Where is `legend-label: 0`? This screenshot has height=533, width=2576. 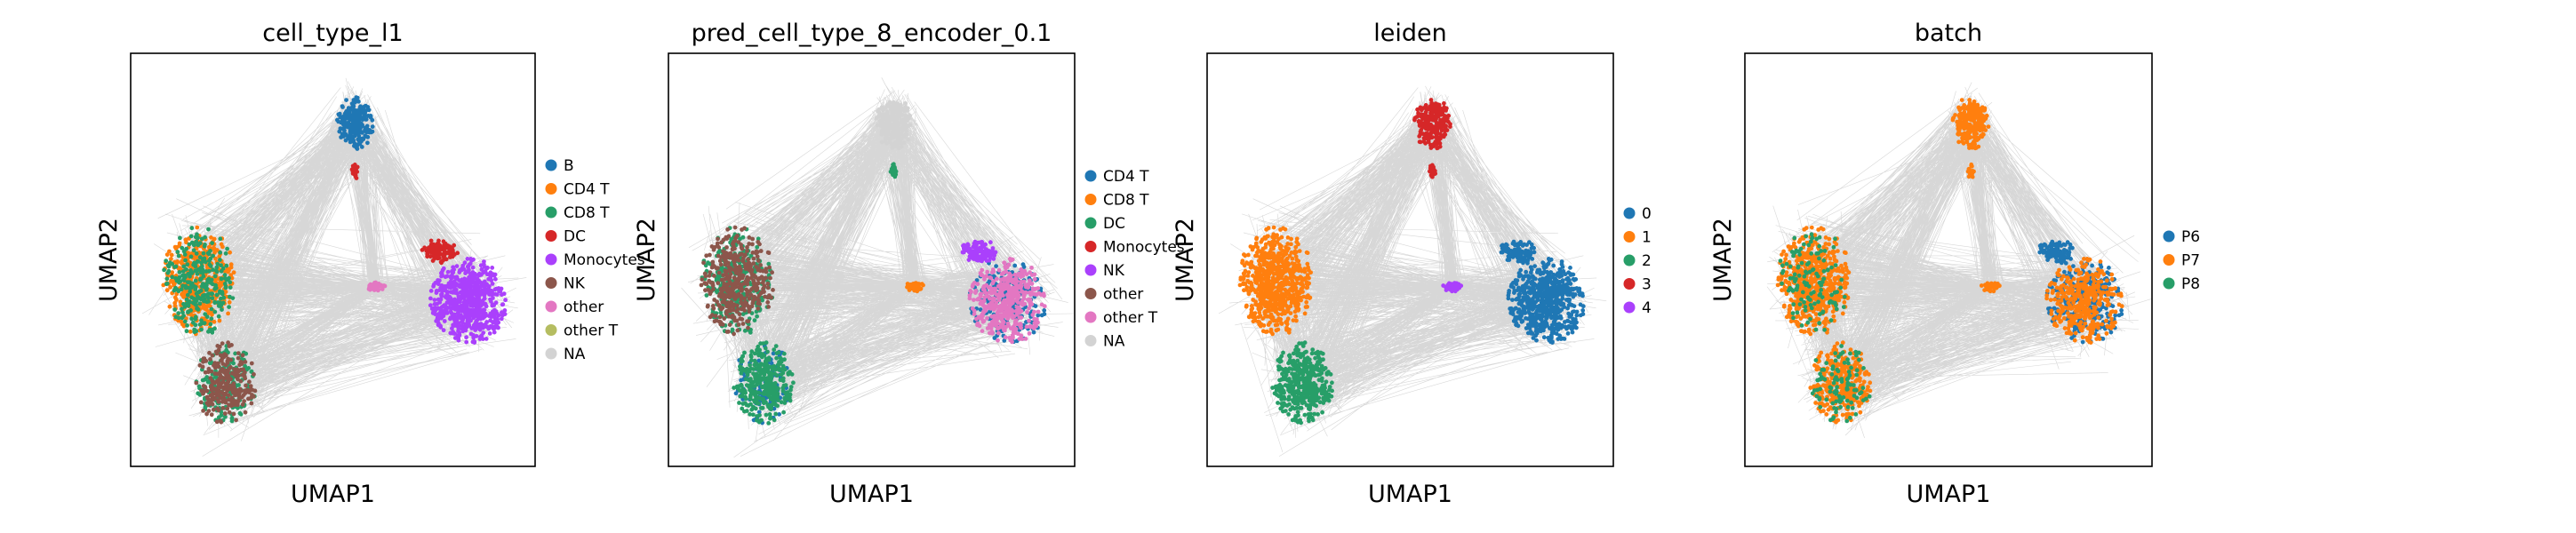
legend-label: 0 is located at coordinates (1647, 214).